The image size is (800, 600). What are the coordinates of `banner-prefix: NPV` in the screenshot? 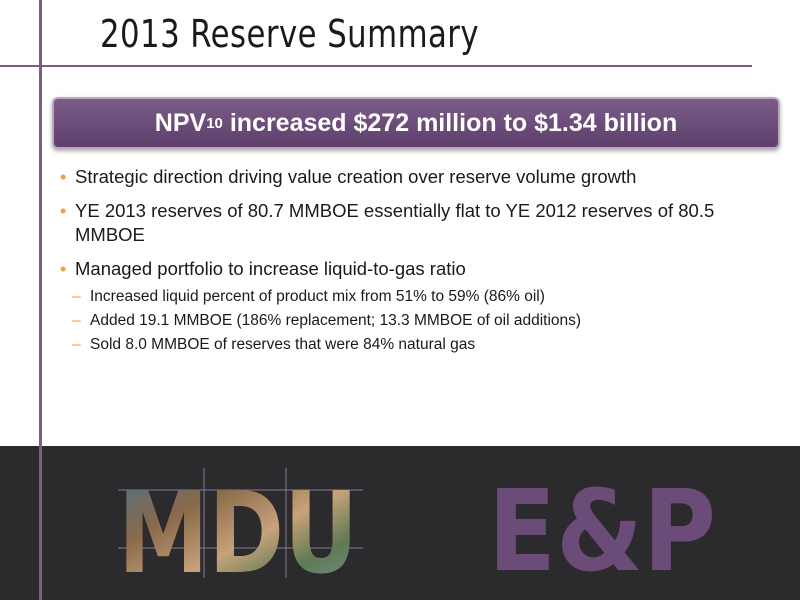 It's located at (180, 122).